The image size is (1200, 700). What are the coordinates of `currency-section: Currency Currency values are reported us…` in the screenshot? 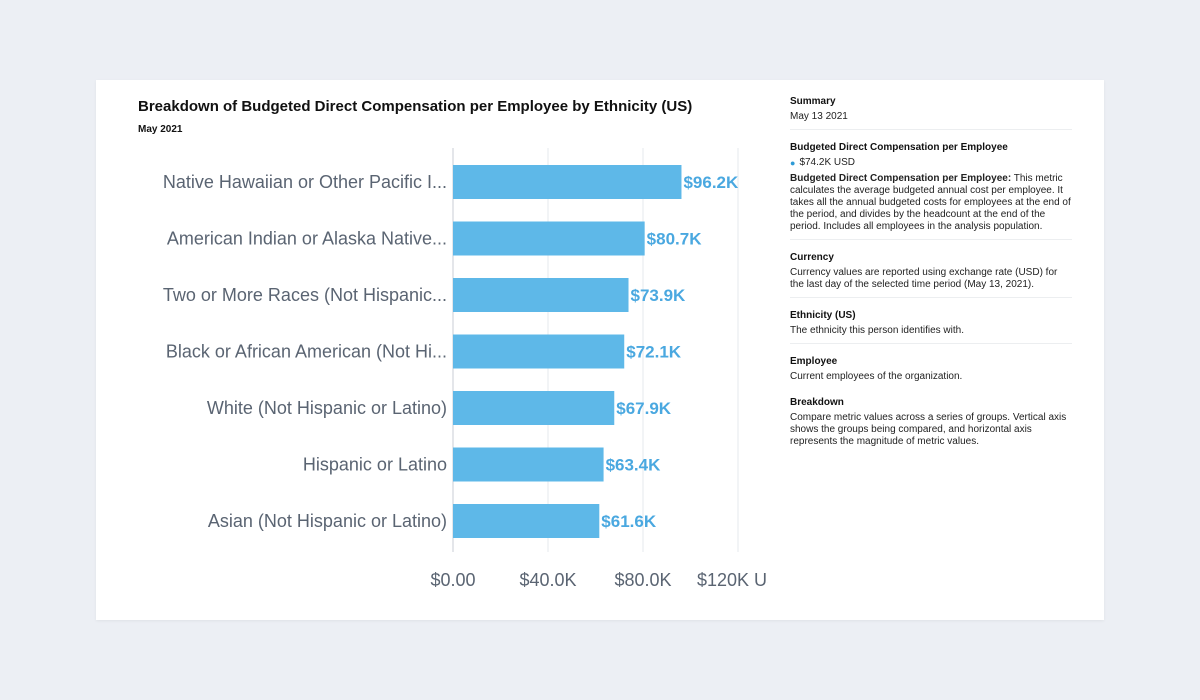 It's located at (931, 275).